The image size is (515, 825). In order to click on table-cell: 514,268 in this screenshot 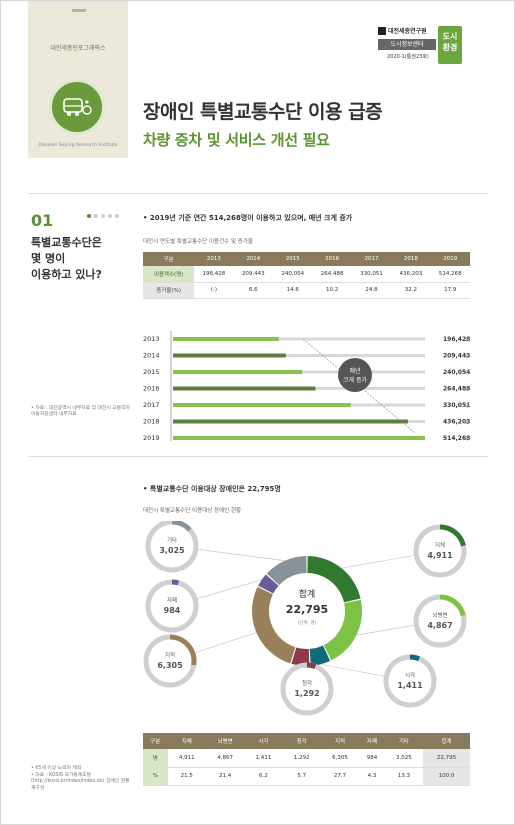, I will do `click(450, 274)`.